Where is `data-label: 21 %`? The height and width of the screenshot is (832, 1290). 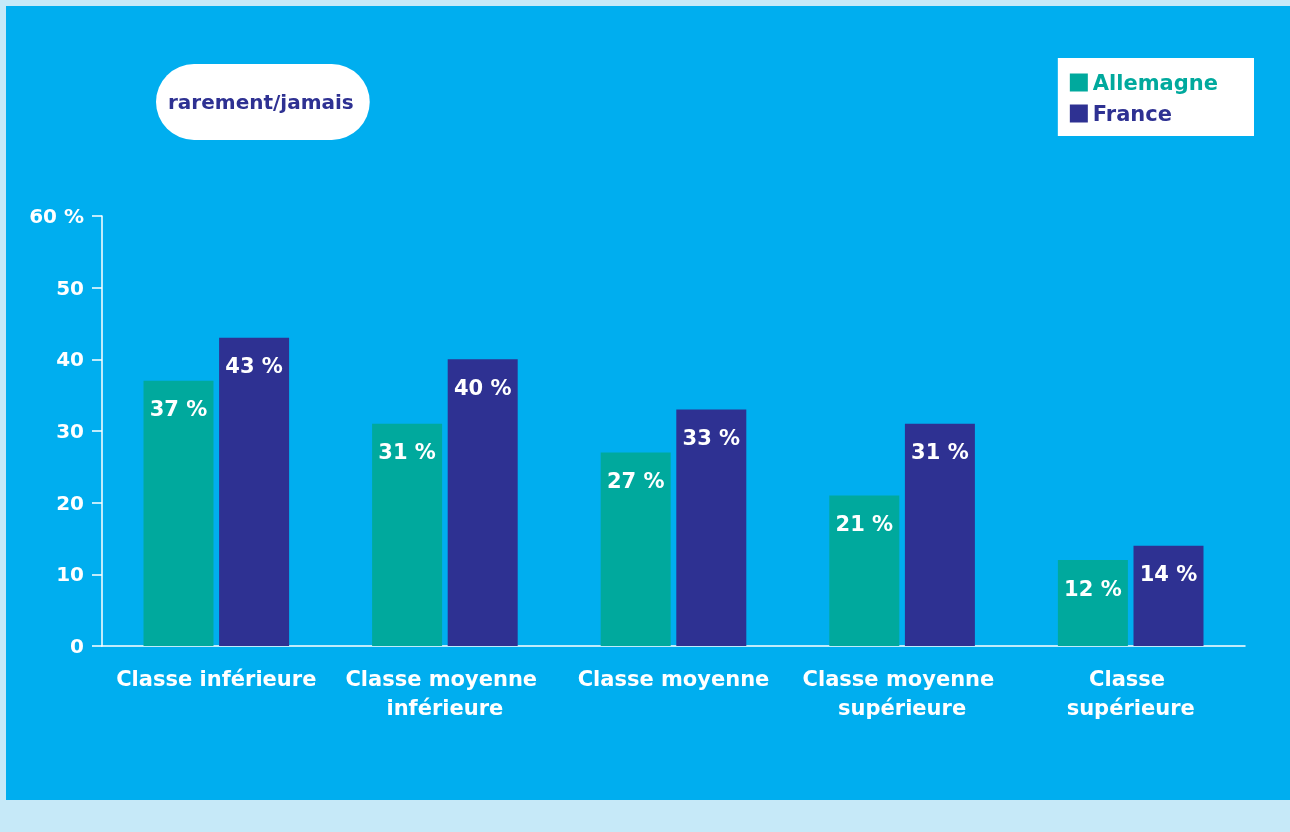
data-label: 21 % is located at coordinates (864, 524).